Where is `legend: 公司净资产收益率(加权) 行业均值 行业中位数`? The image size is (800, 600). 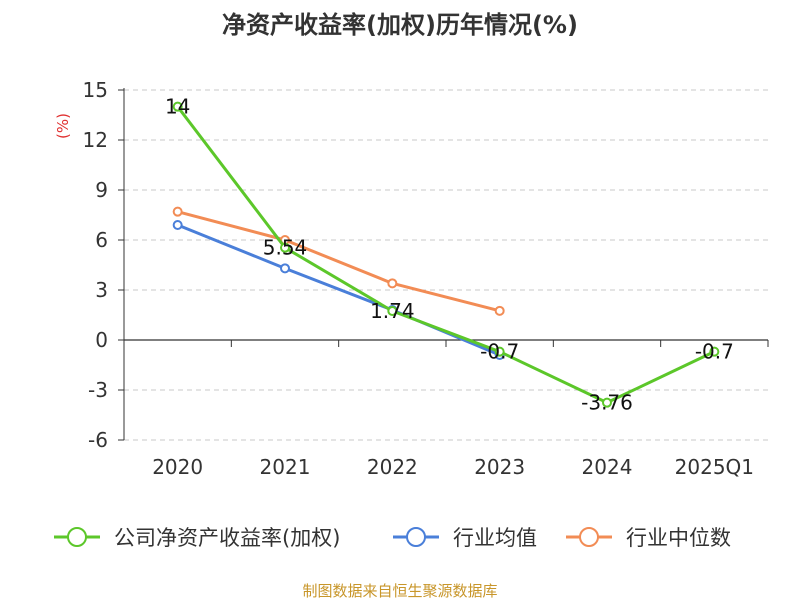
legend: 公司净资产收益率(加权) 行业均值 行业中位数 is located at coordinates (392, 538).